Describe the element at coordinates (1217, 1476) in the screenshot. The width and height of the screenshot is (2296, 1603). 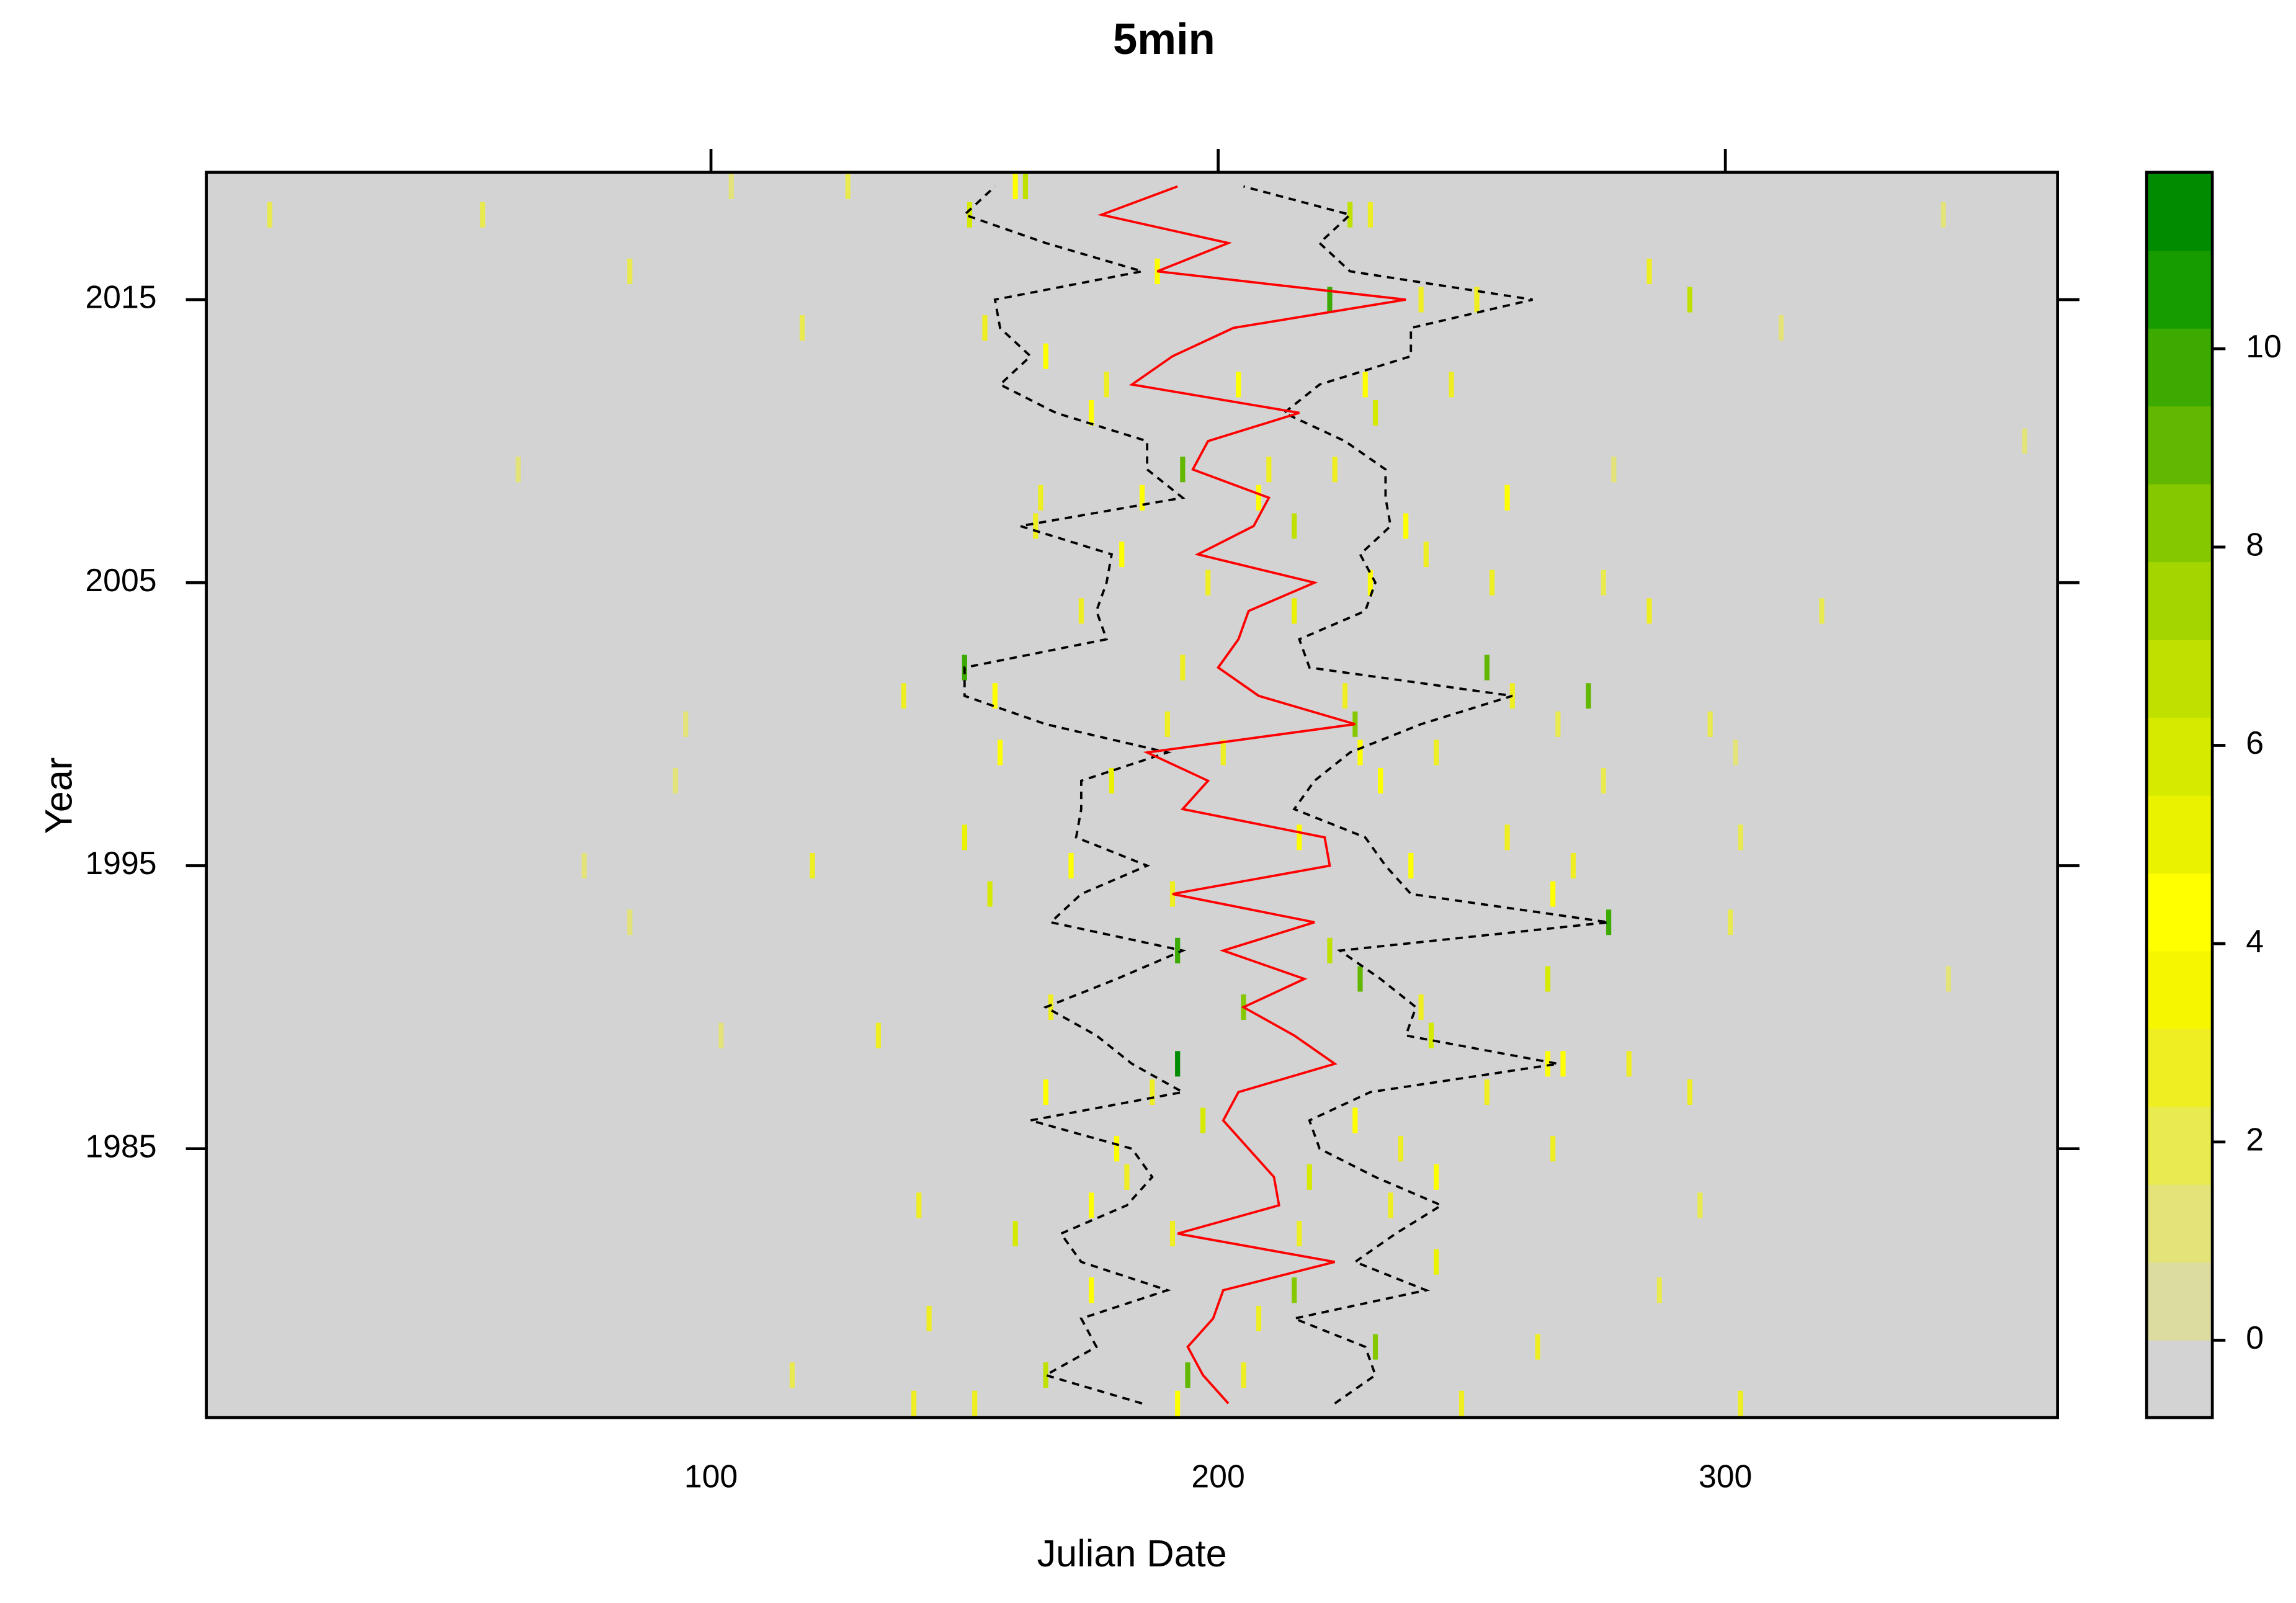
I see `x-tick-label: 200` at that location.